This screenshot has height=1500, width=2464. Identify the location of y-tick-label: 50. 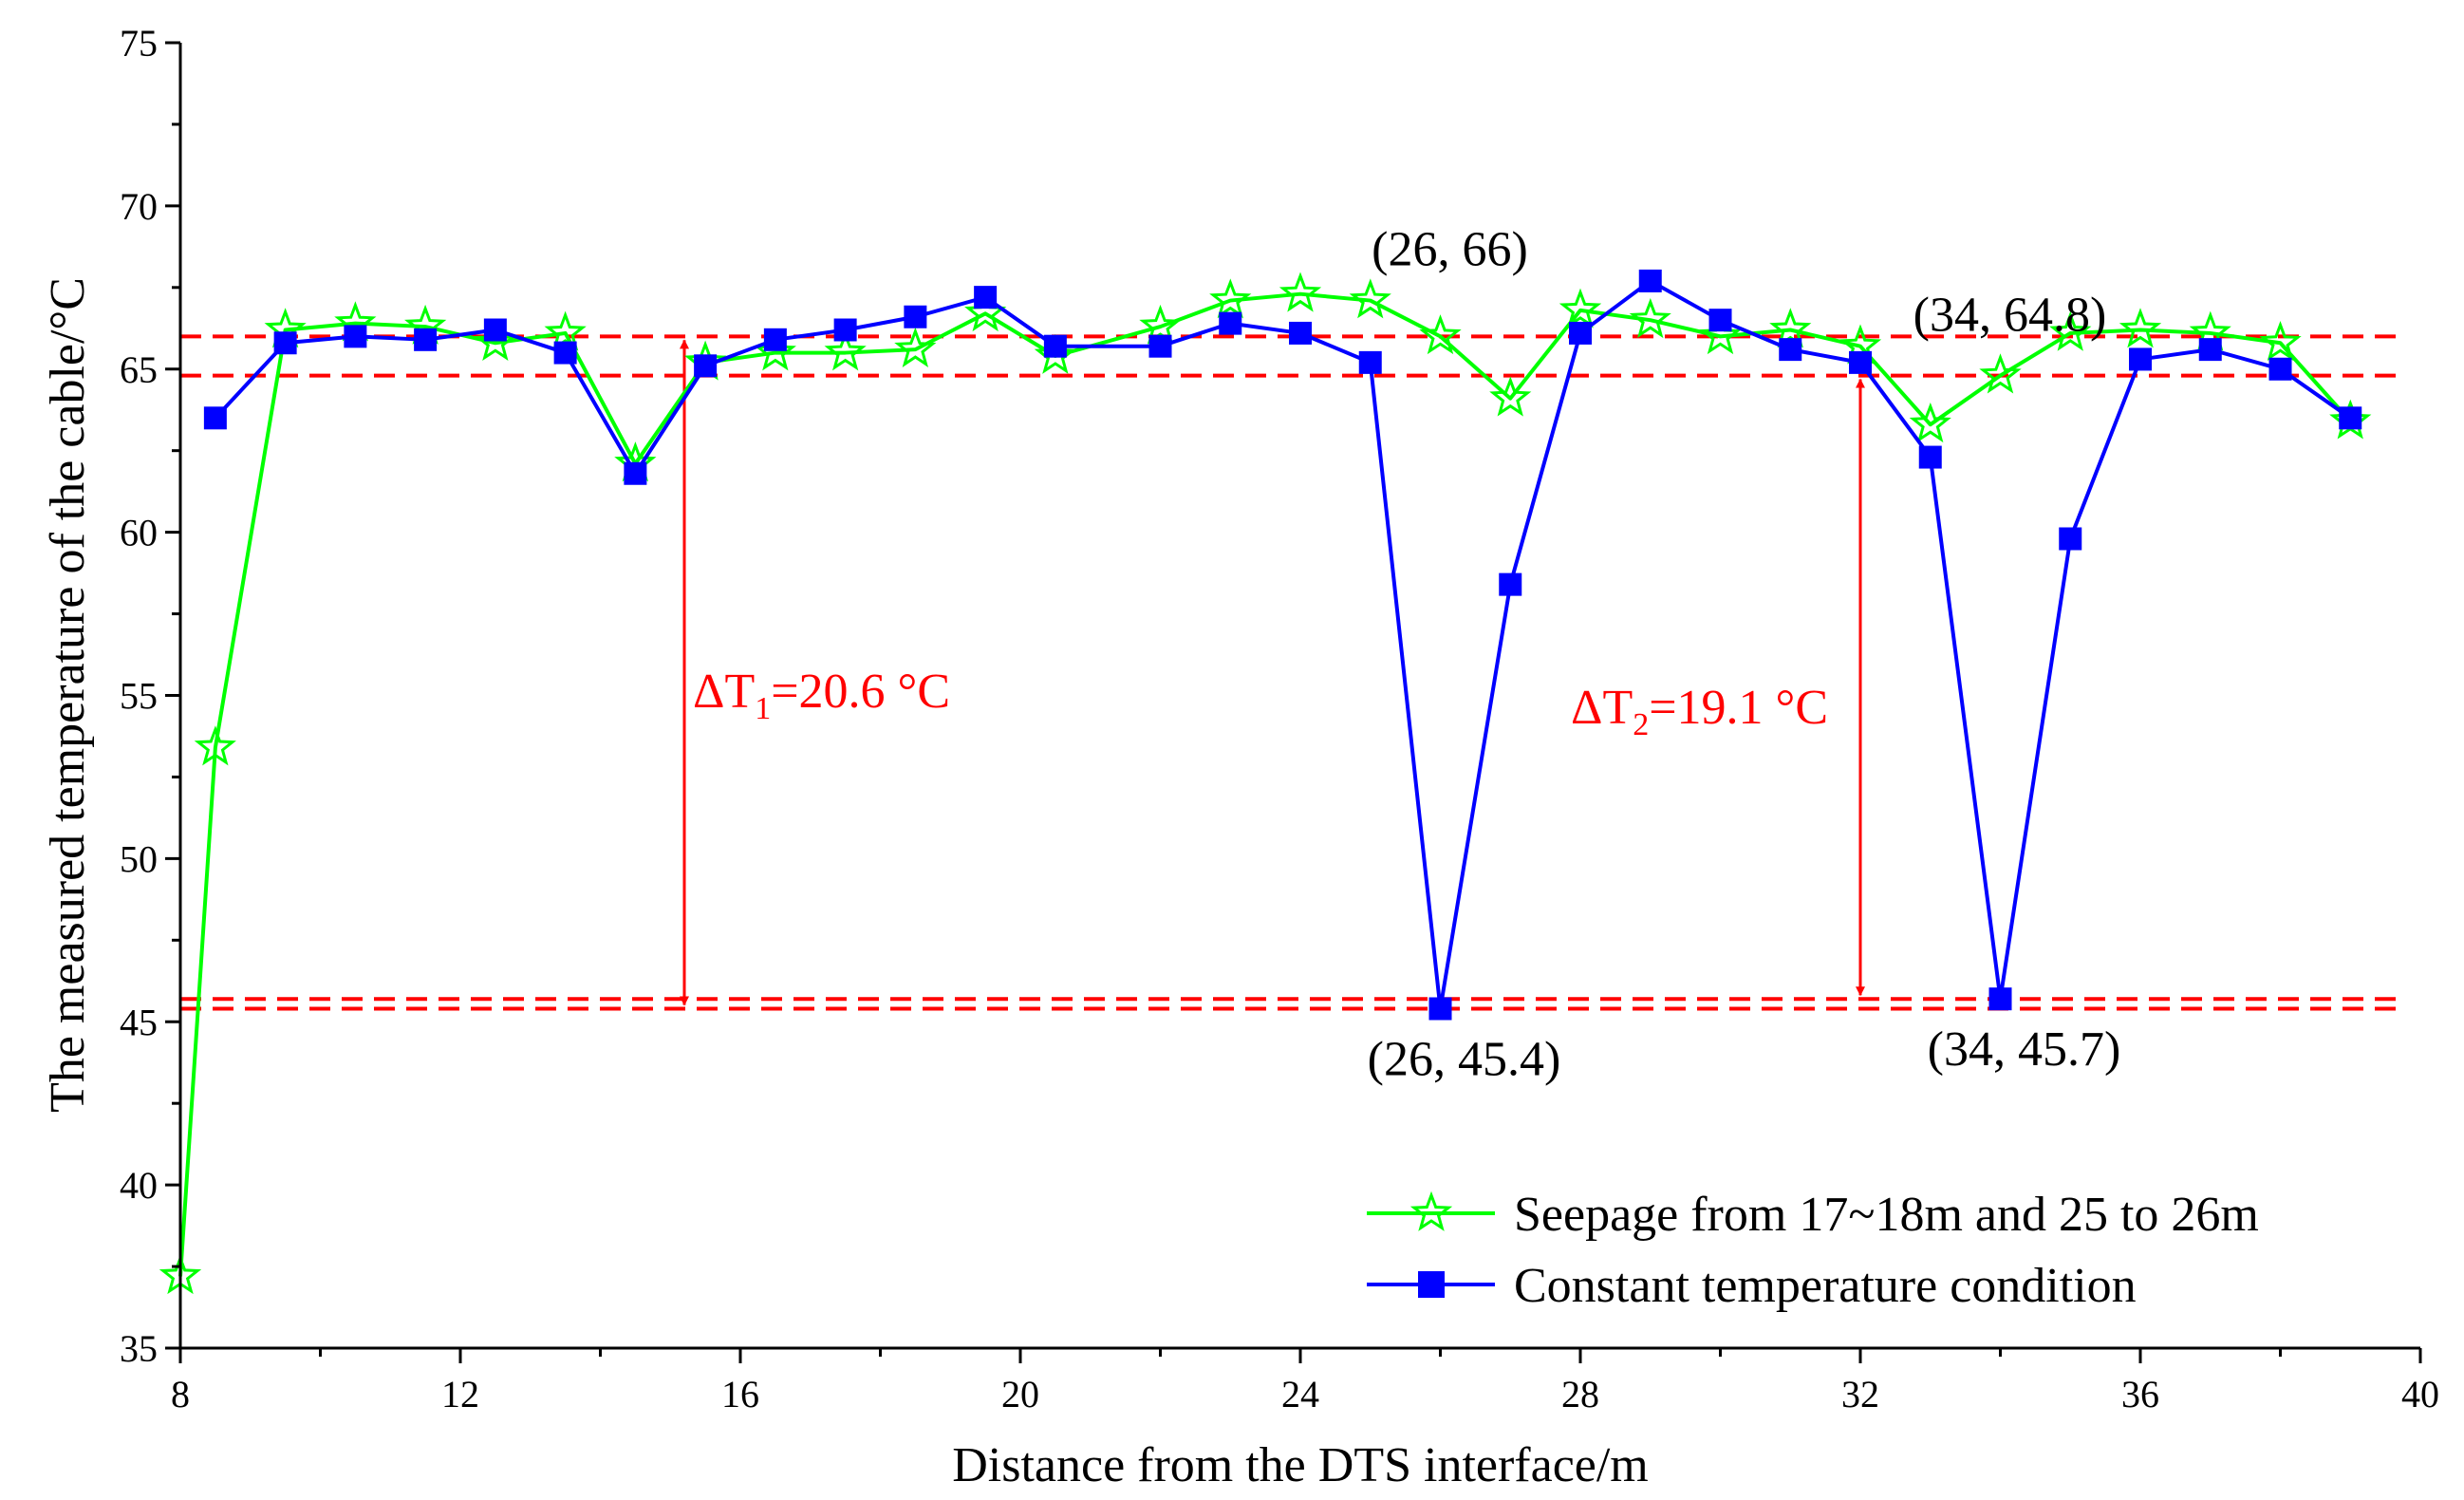
(139, 858).